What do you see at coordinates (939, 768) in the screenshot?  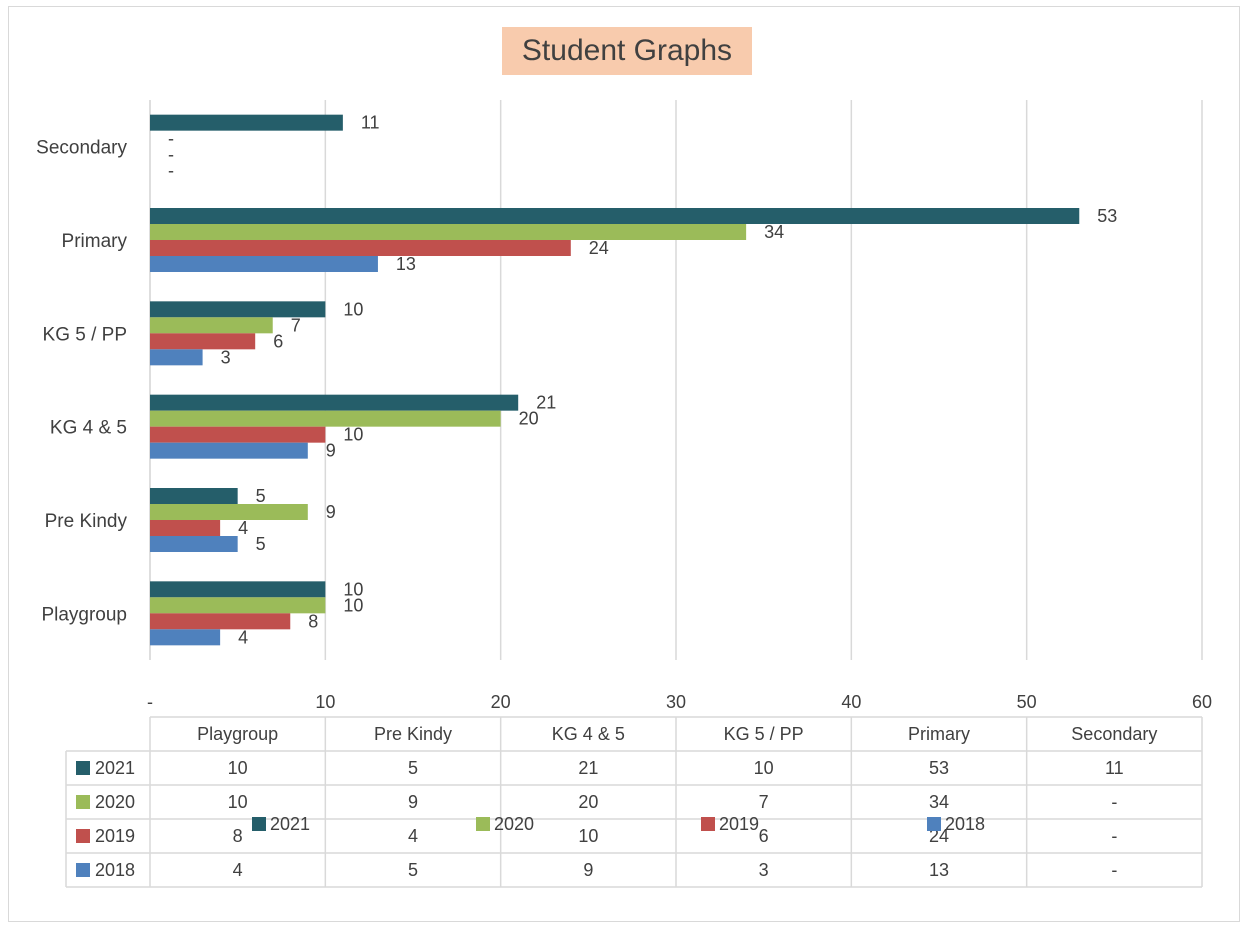 I see `table-cell-2021-primary: 53` at bounding box center [939, 768].